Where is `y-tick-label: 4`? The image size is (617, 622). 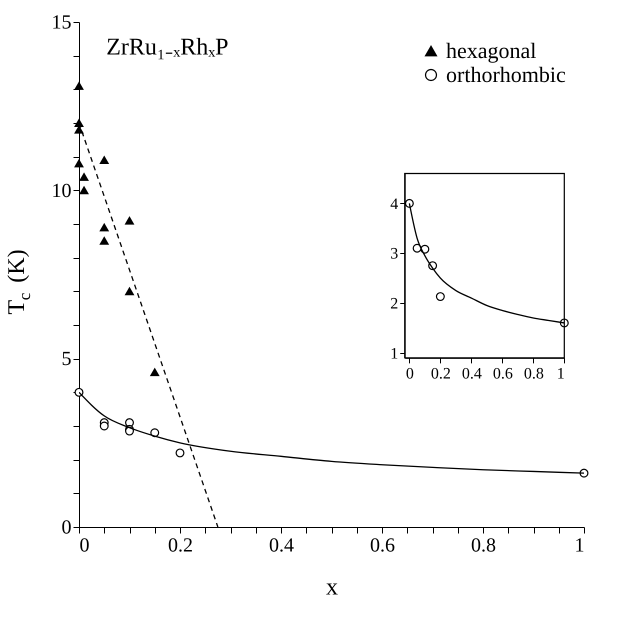 y-tick-label: 4 is located at coordinates (394, 204).